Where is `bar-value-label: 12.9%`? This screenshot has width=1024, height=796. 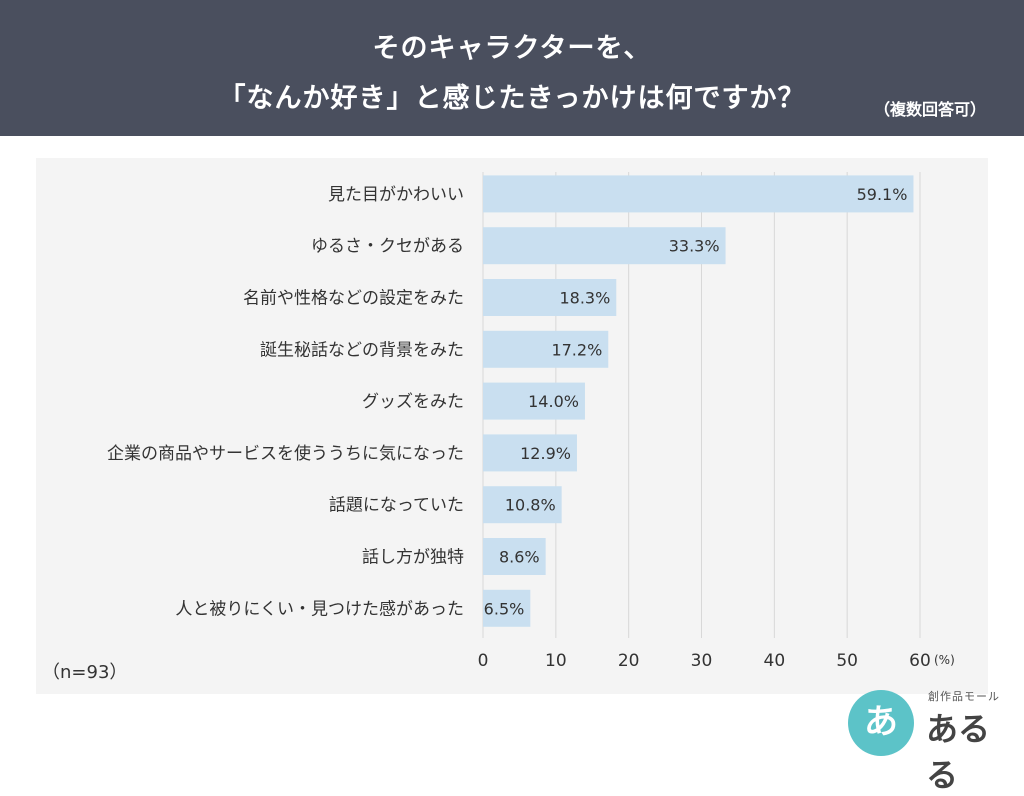
bar-value-label: 12.9% is located at coordinates (545, 453).